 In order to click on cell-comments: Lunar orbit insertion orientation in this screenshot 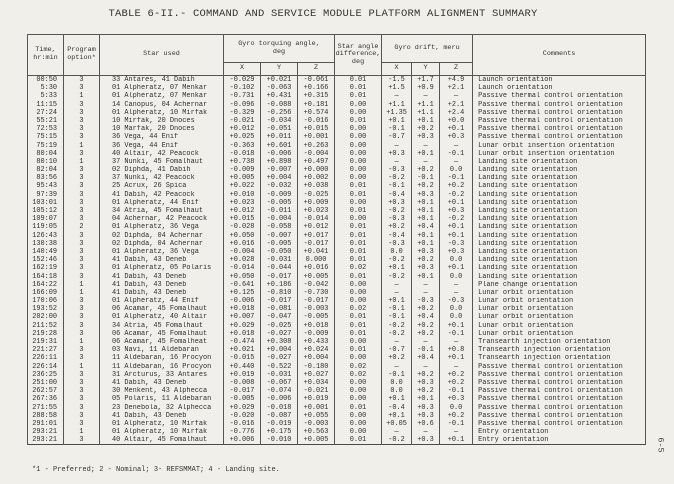, I will do `click(559, 145)`.